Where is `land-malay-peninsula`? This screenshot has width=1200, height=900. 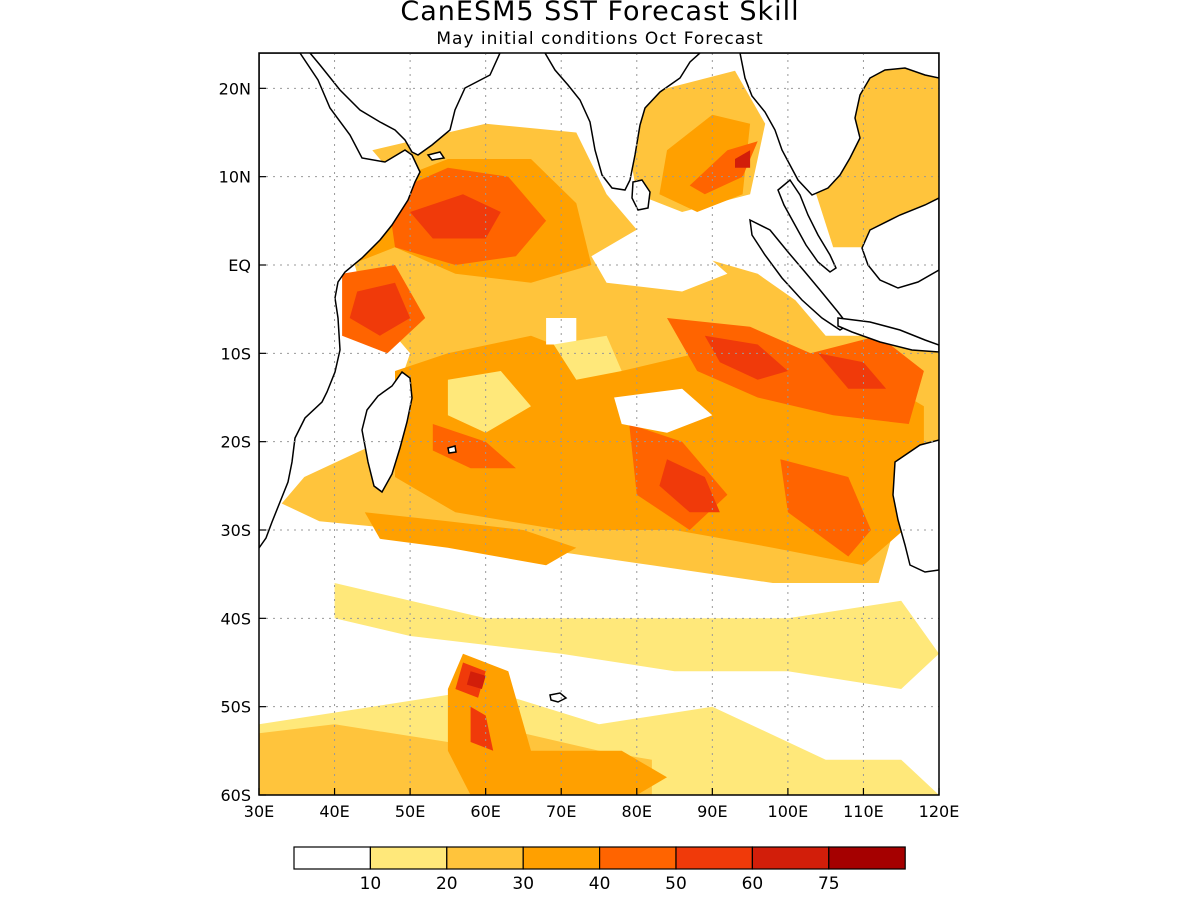
land-malay-peninsula is located at coordinates (807, 225).